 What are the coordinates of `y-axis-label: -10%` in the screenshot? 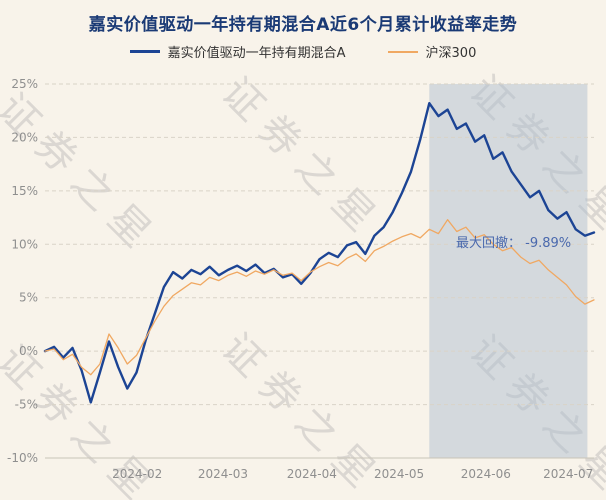 It's located at (22, 458).